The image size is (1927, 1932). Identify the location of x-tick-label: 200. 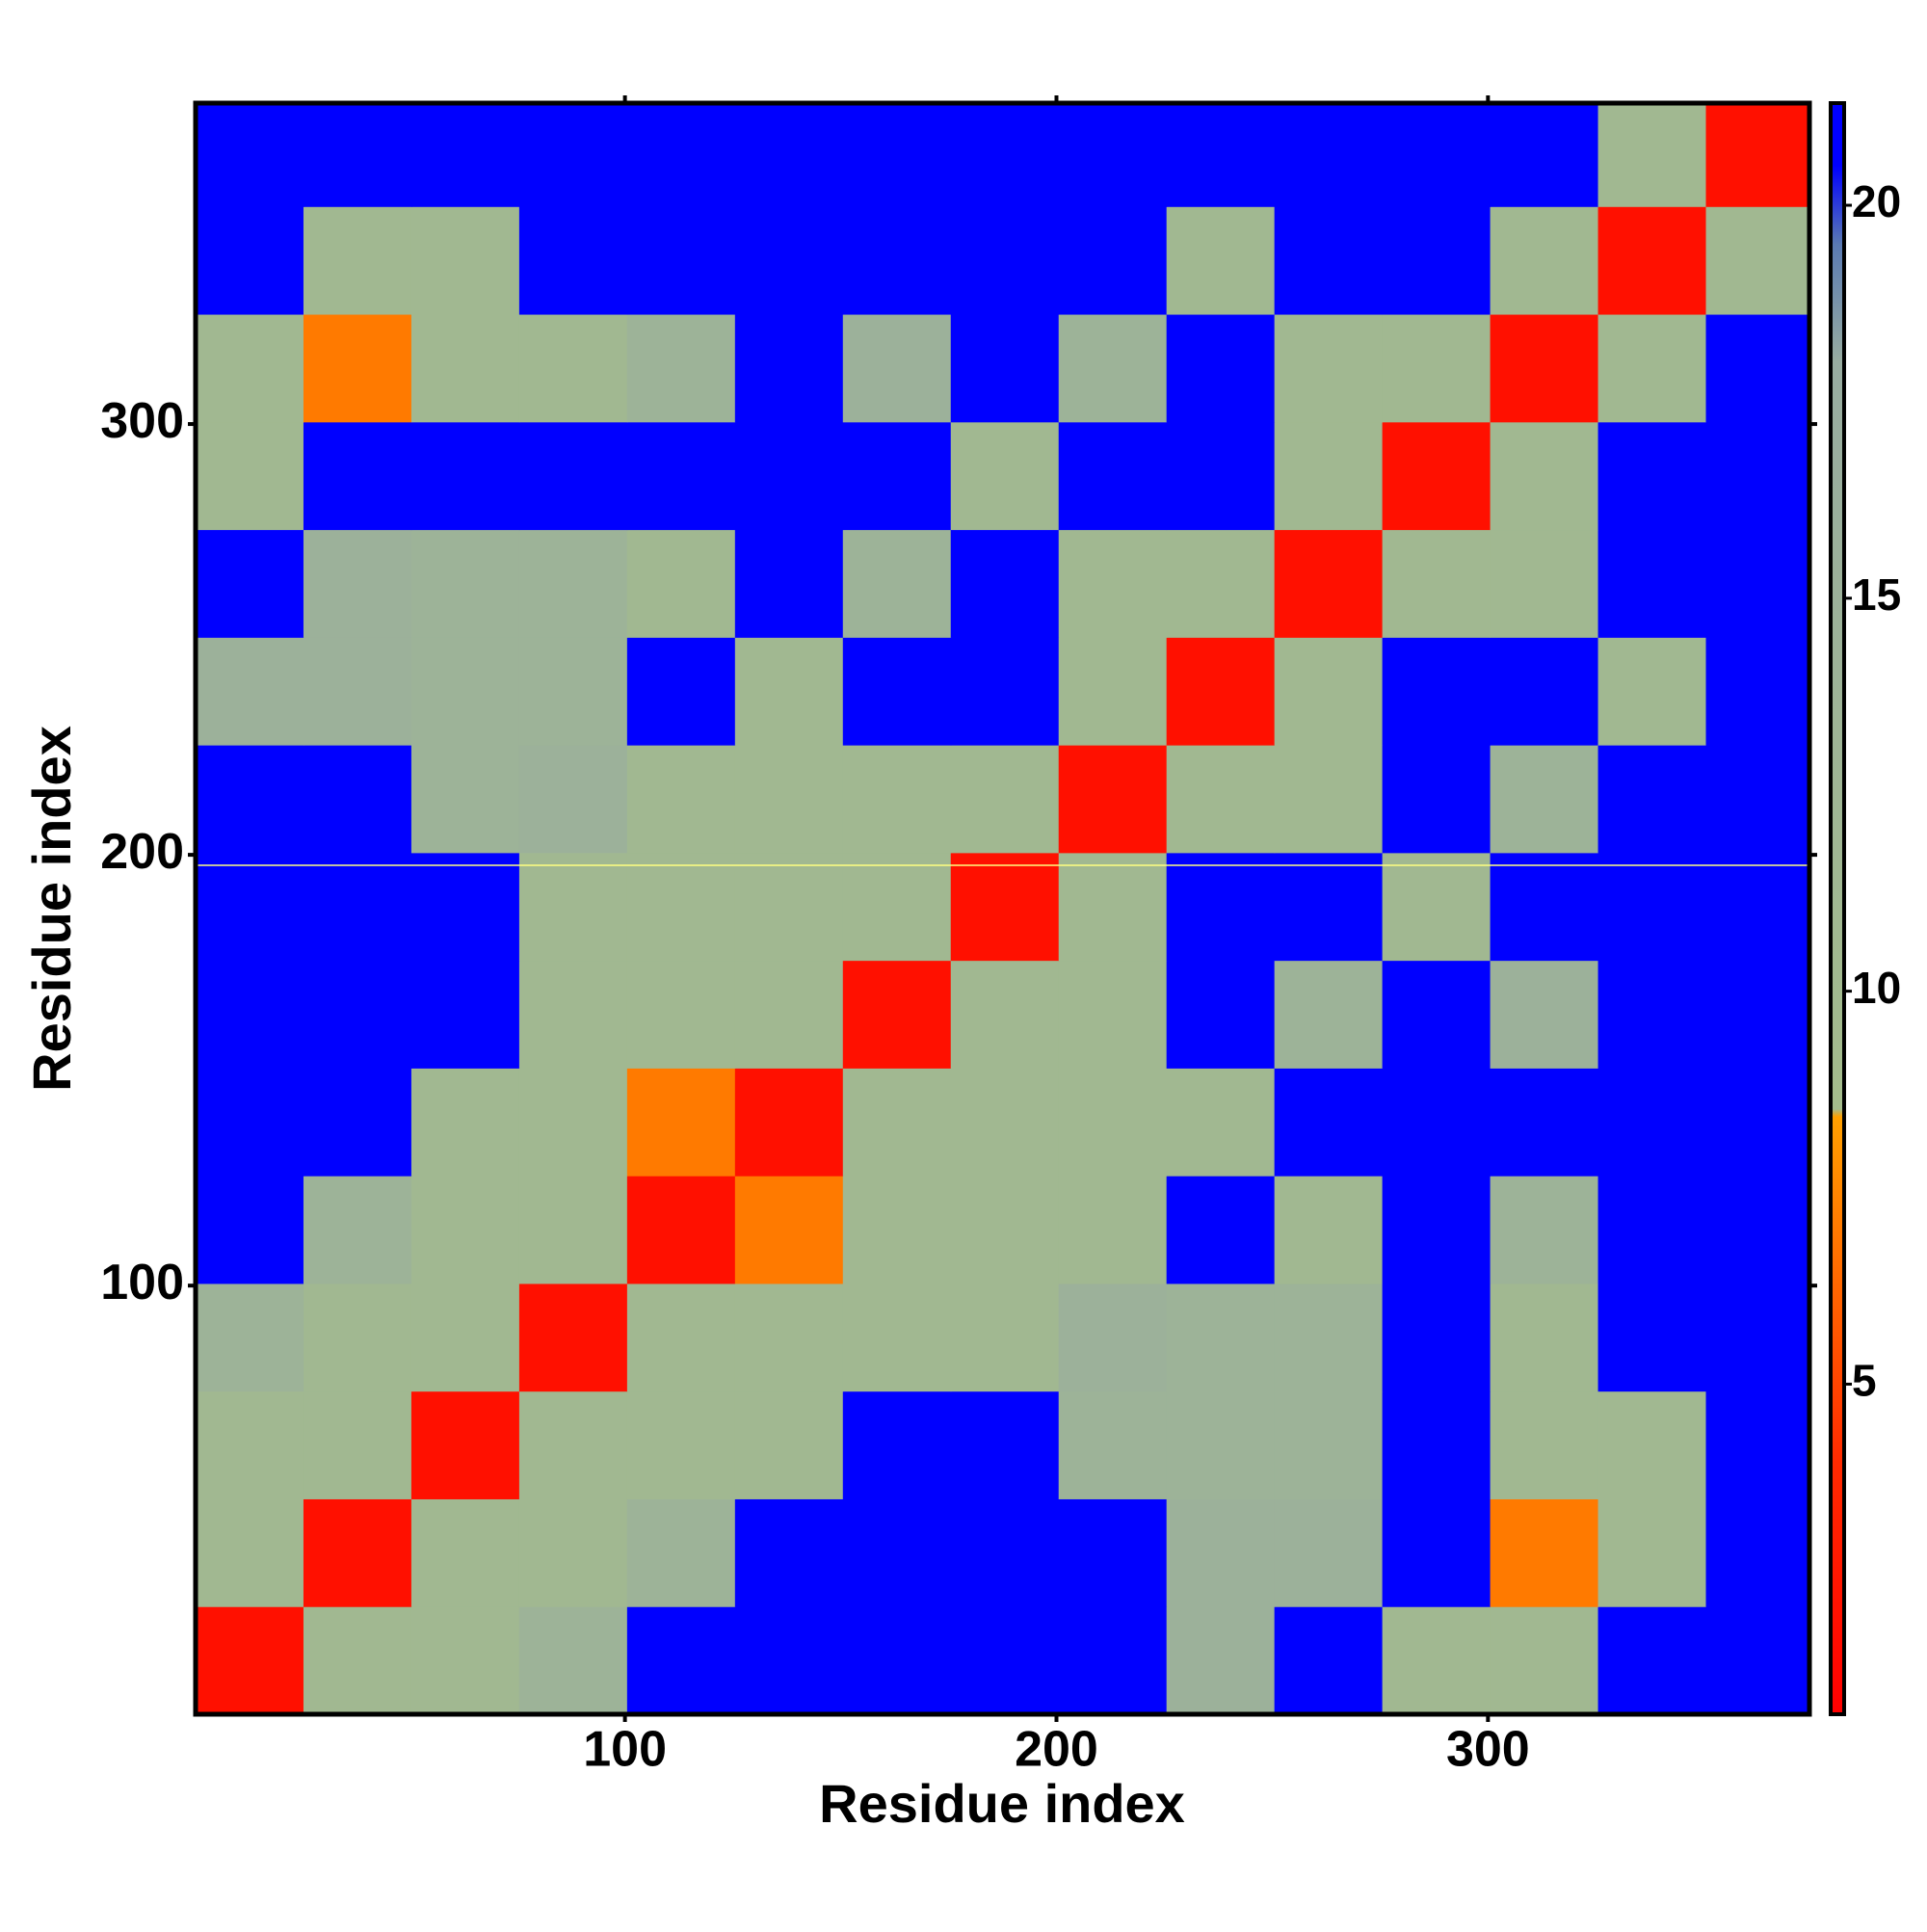
(1056, 1750).